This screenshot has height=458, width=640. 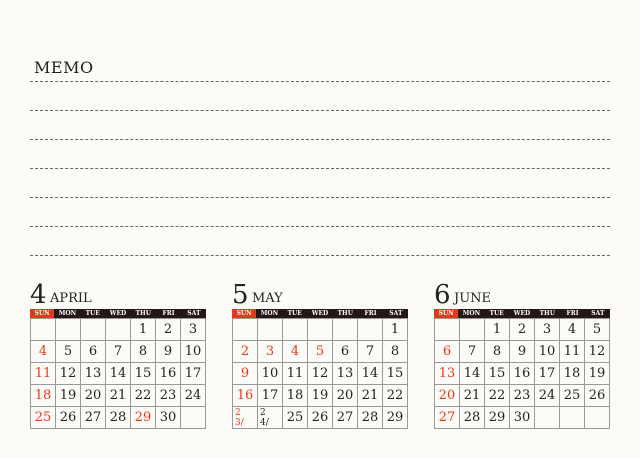 What do you see at coordinates (320, 295) in the screenshot?
I see `month-header: 5 MAY` at bounding box center [320, 295].